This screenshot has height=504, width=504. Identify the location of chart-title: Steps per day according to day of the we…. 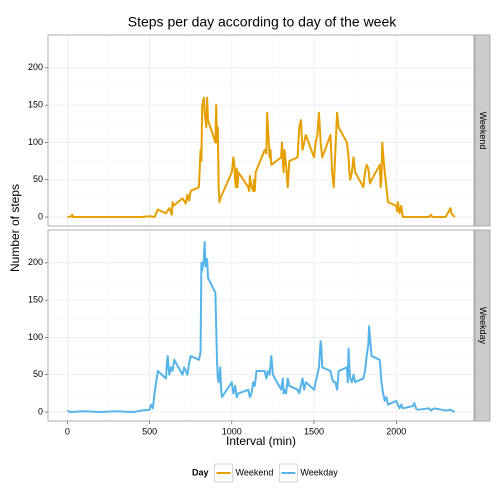
(262, 22).